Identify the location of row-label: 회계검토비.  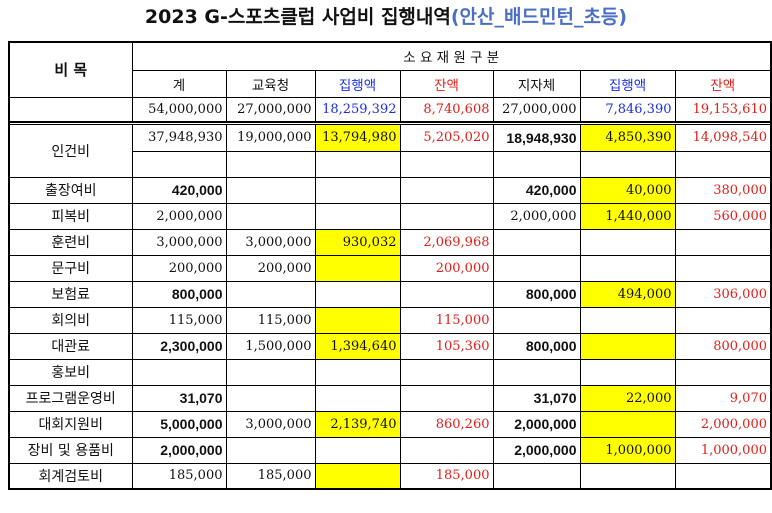
(70, 476).